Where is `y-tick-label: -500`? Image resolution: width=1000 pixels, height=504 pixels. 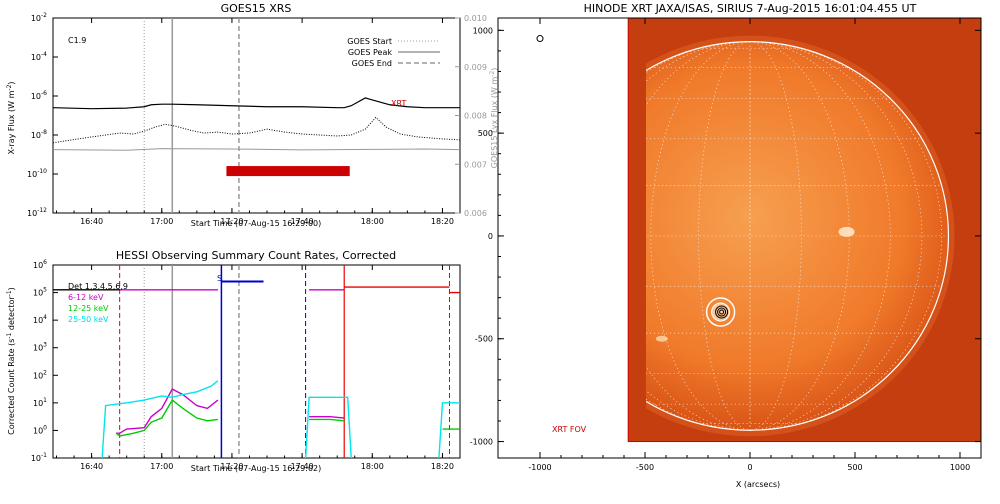
y-tick-label: -500 is located at coordinates (484, 339).